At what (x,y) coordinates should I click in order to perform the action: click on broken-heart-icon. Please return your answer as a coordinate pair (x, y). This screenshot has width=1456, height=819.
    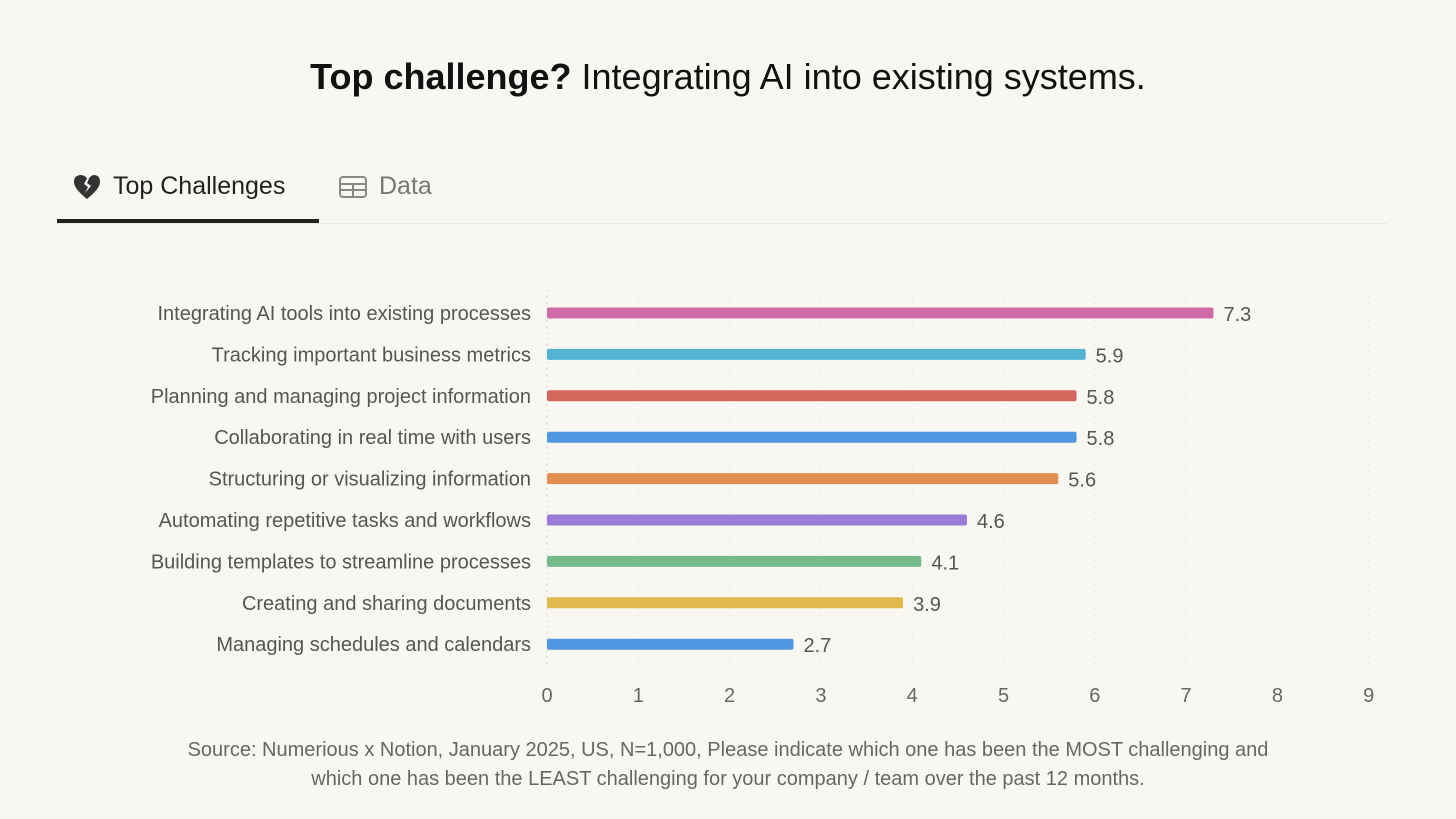
    Looking at the image, I should click on (87, 186).